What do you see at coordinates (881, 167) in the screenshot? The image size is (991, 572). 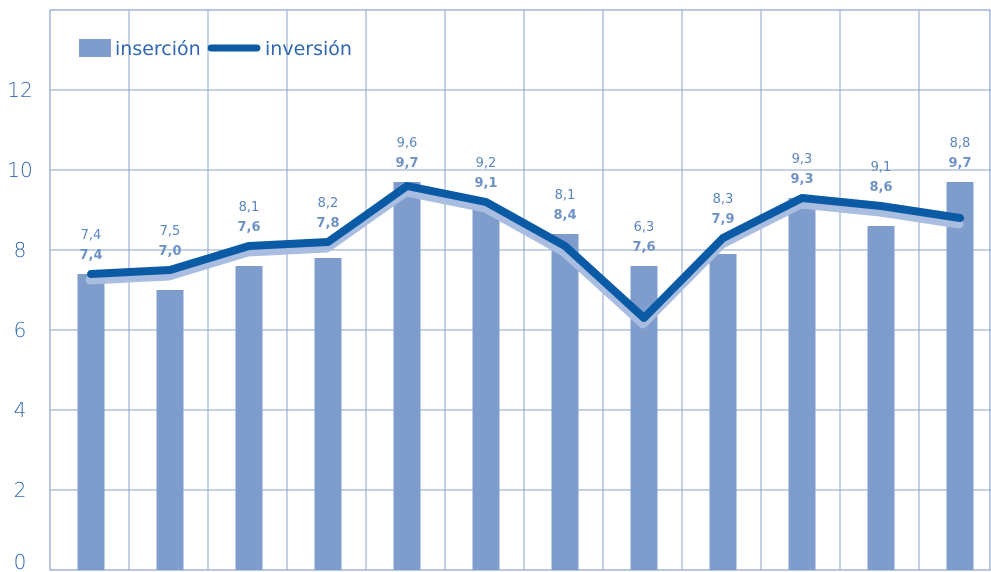 I see `data-label-inversion: 9,1` at bounding box center [881, 167].